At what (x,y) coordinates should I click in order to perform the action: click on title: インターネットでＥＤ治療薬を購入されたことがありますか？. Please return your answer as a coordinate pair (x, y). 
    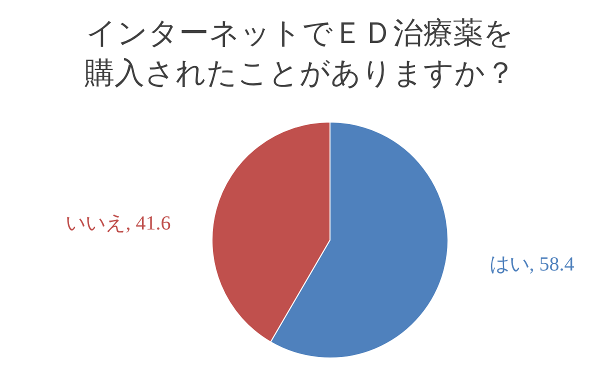
    Looking at the image, I should click on (300, 54).